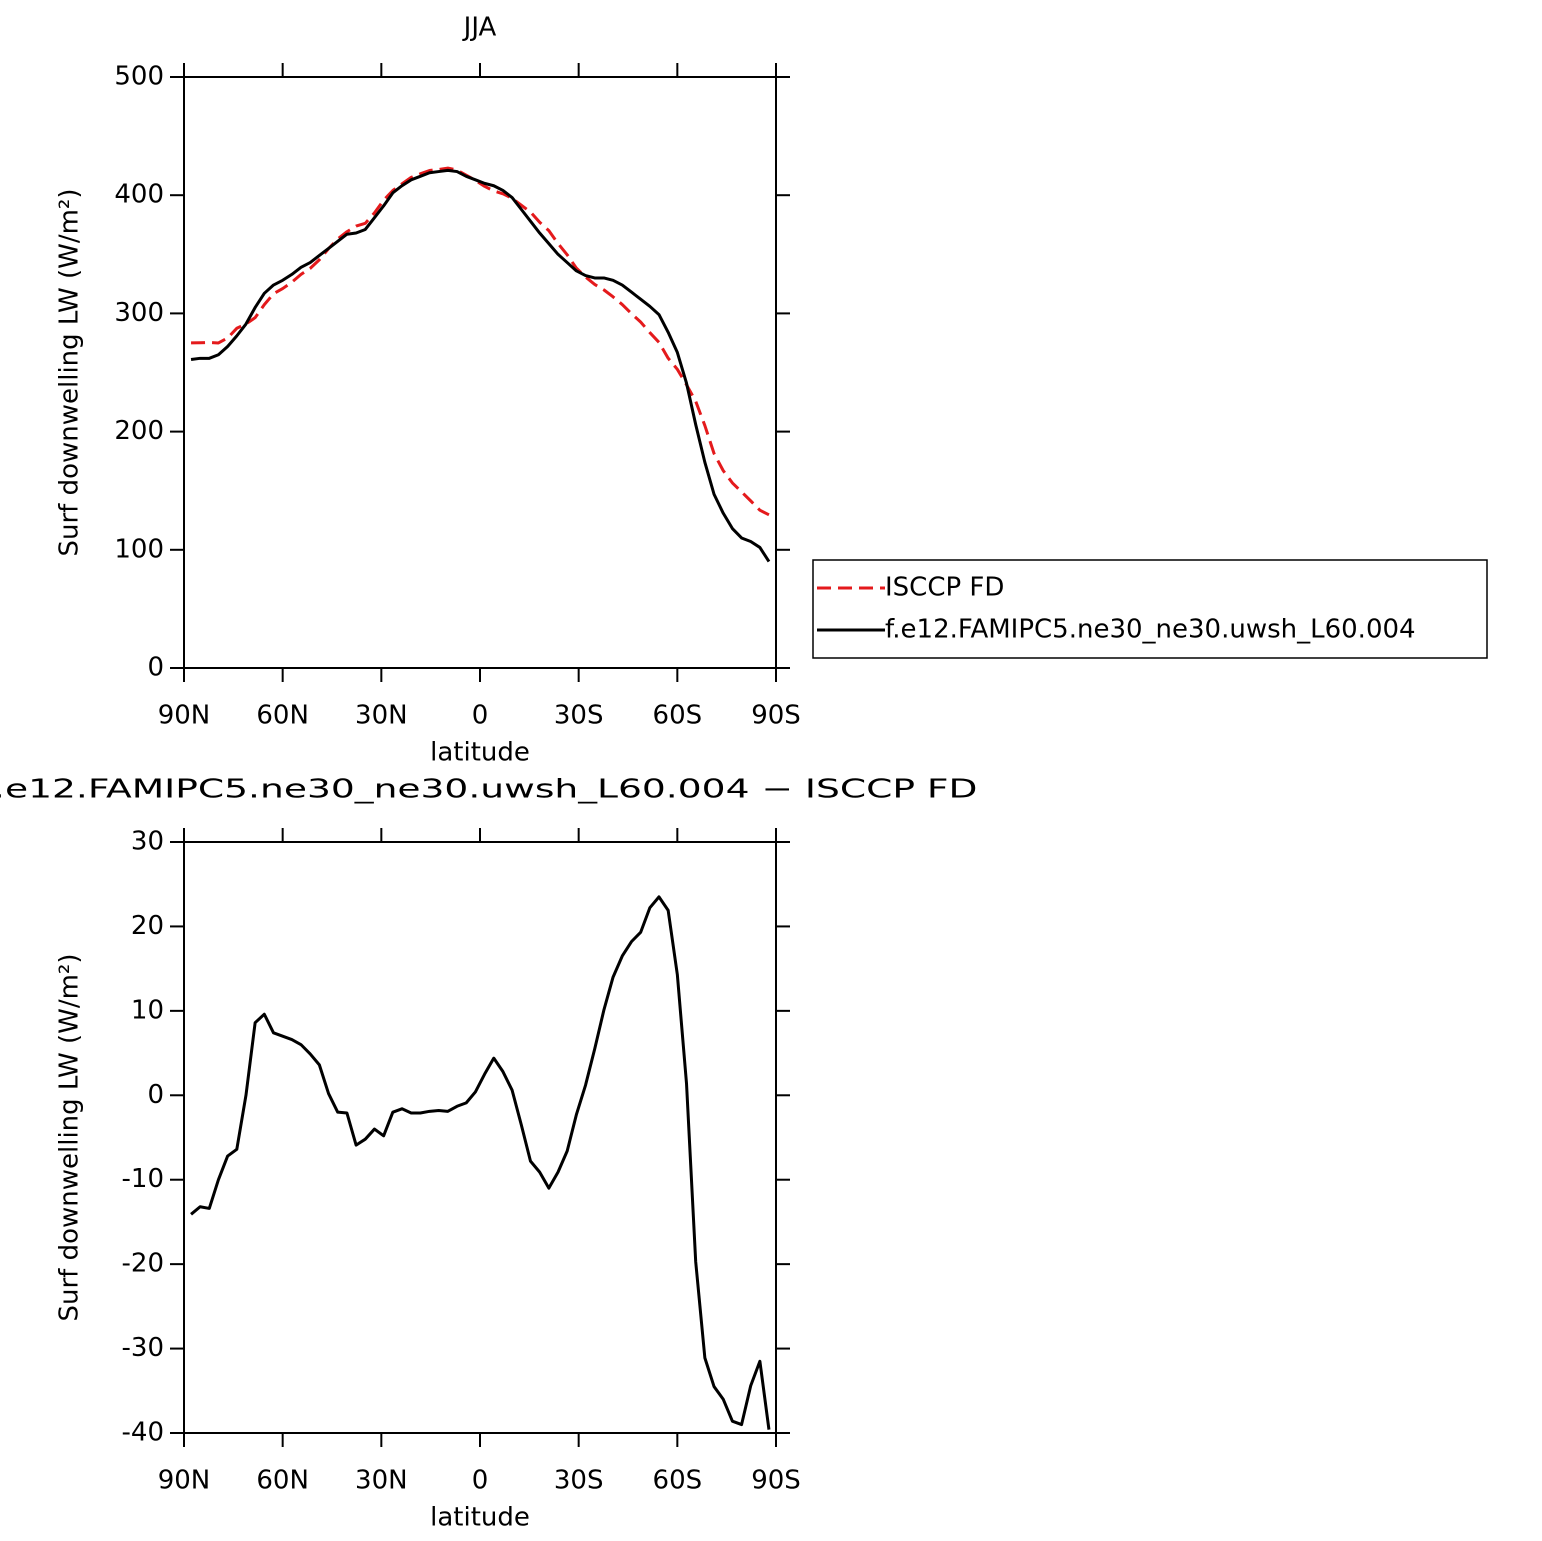 The height and width of the screenshot is (1541, 1542). I want to click on y-tick-label: 500, so click(139, 77).